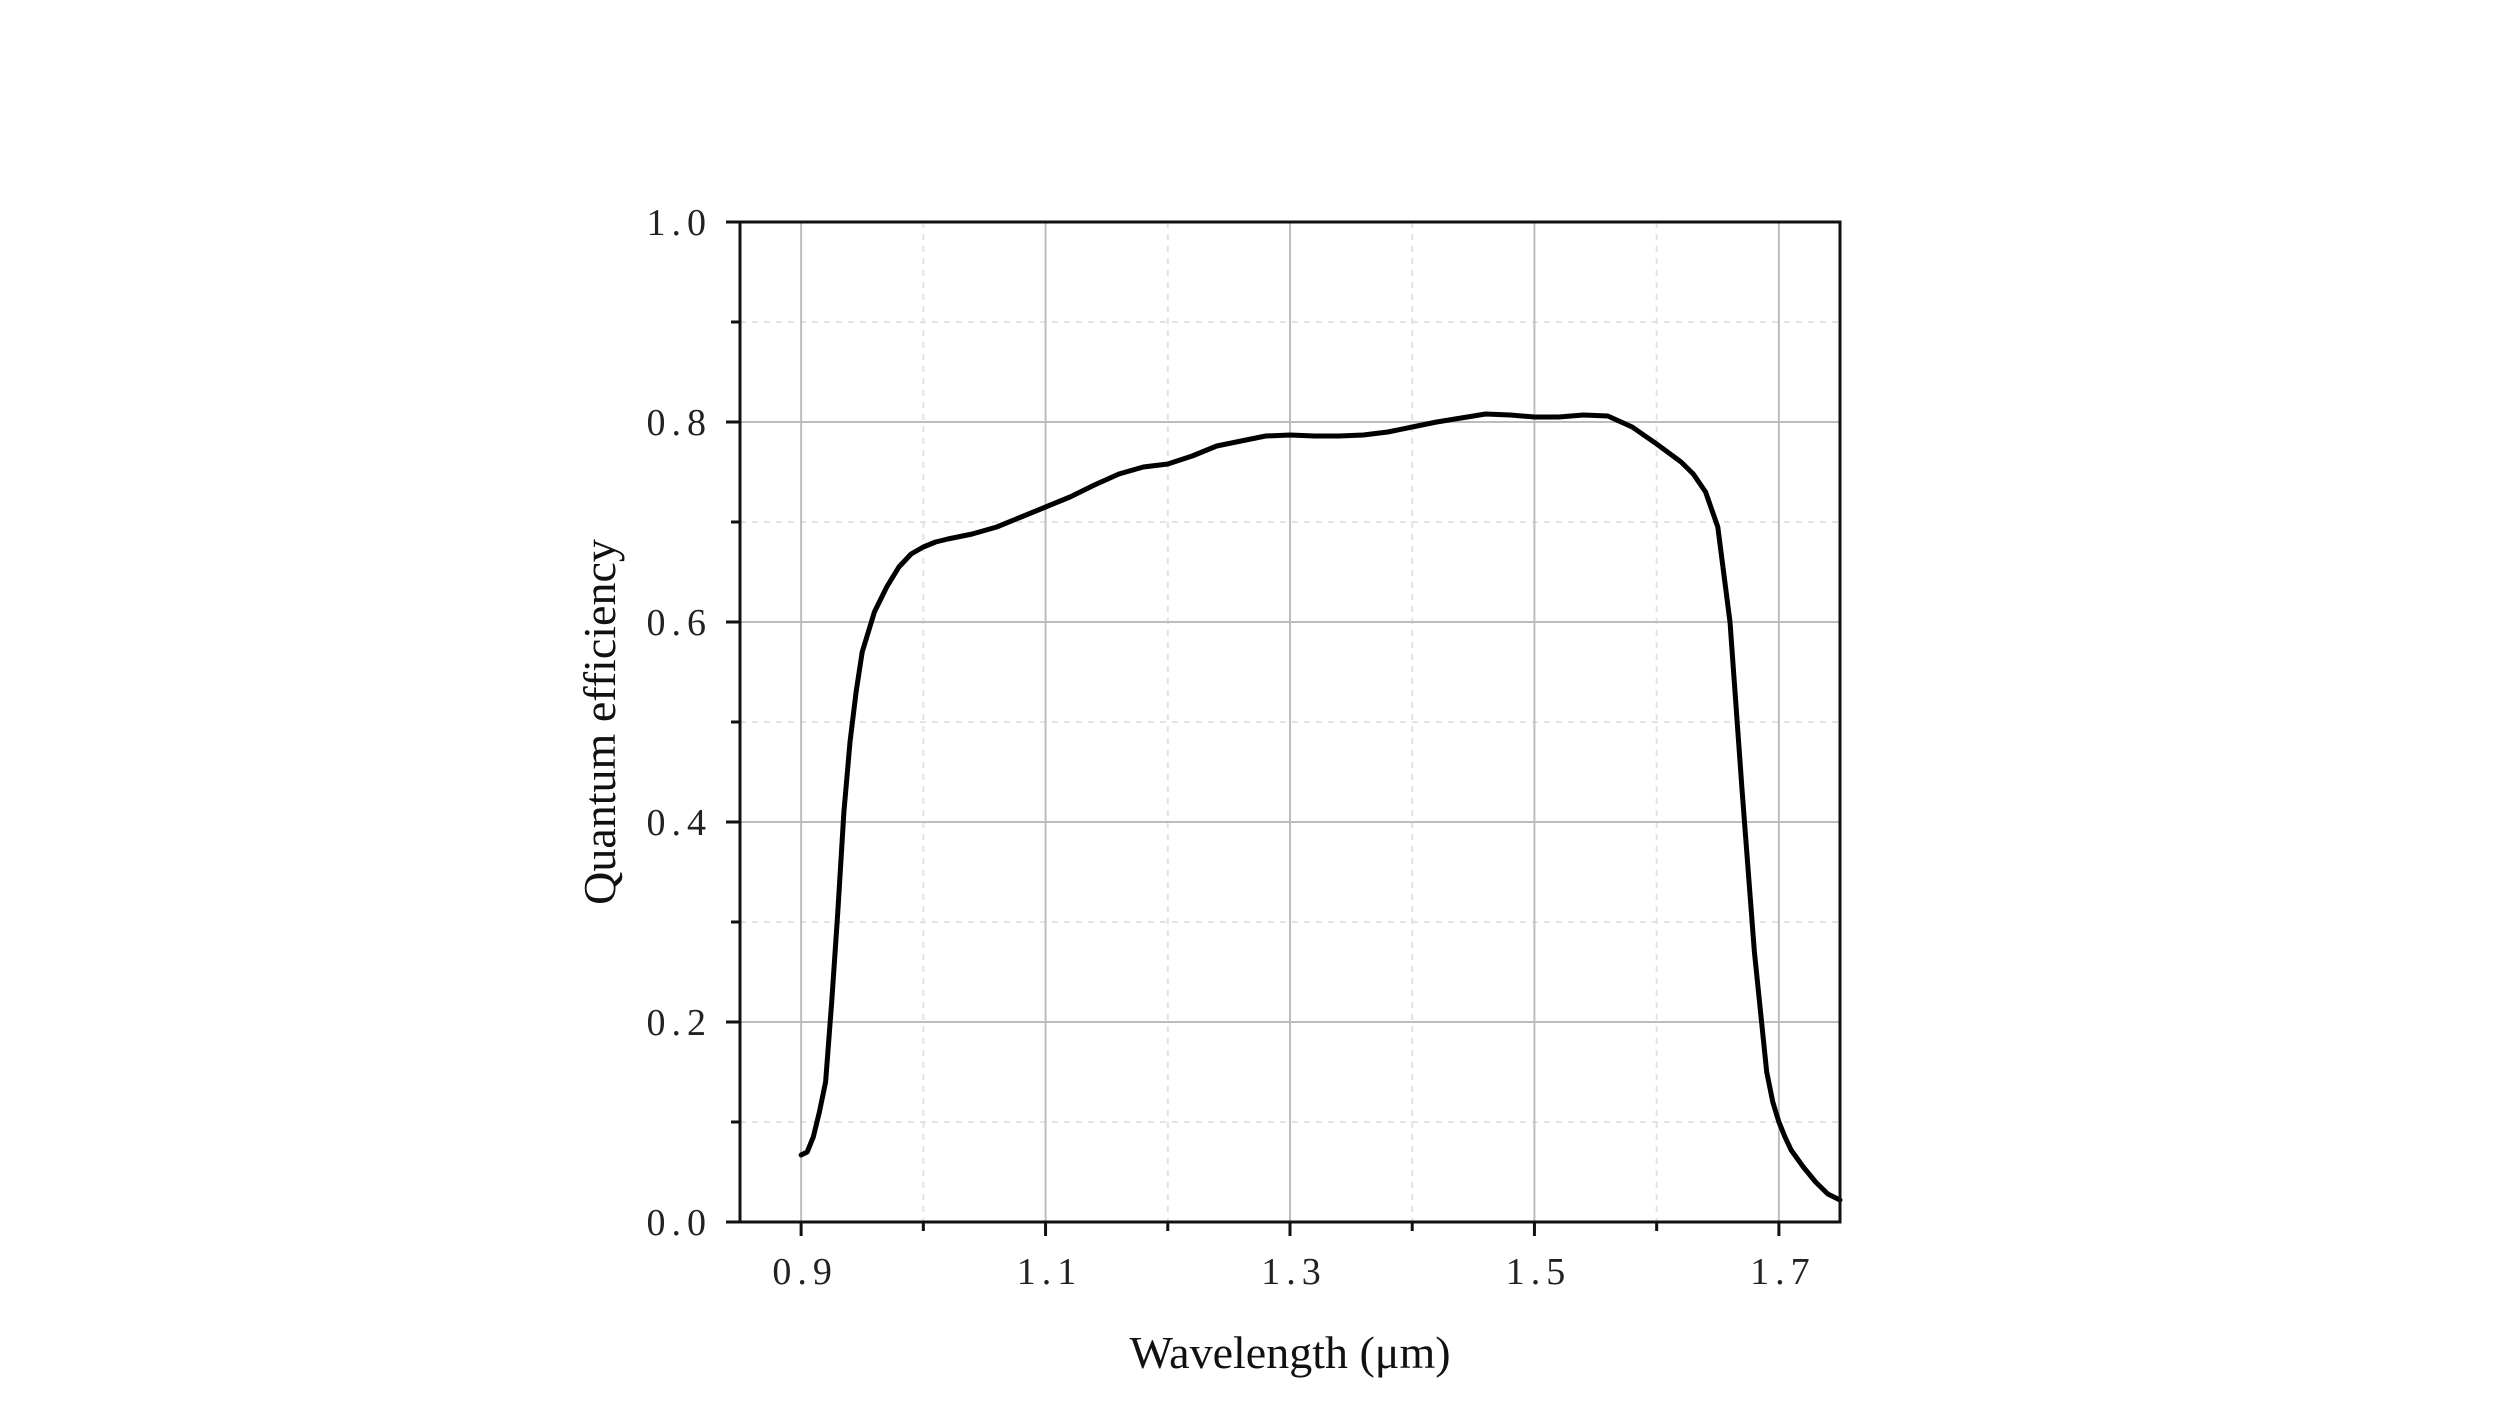  I want to click on x-tick-label: 1.1, so click(1050, 1272).